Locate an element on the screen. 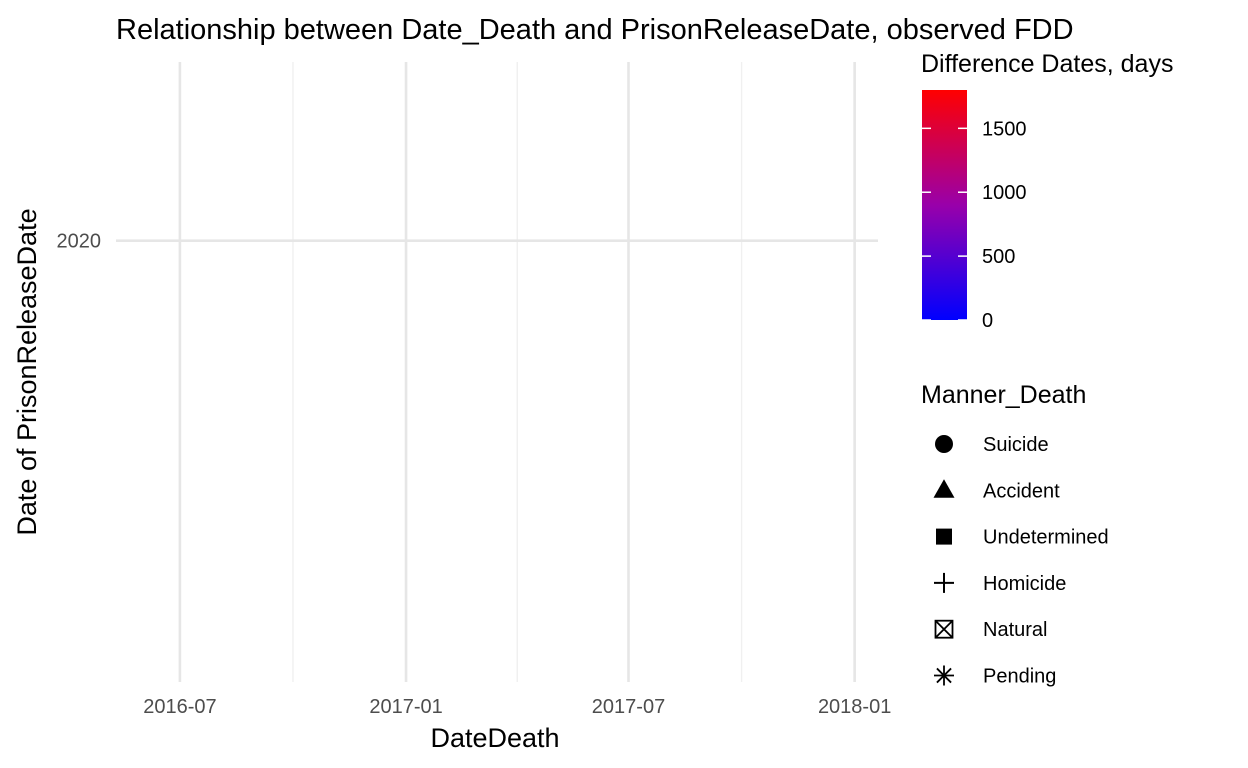 Image resolution: width=1248 pixels, height=768 pixels. shape-legend-label: Undetermined is located at coordinates (1046, 538).